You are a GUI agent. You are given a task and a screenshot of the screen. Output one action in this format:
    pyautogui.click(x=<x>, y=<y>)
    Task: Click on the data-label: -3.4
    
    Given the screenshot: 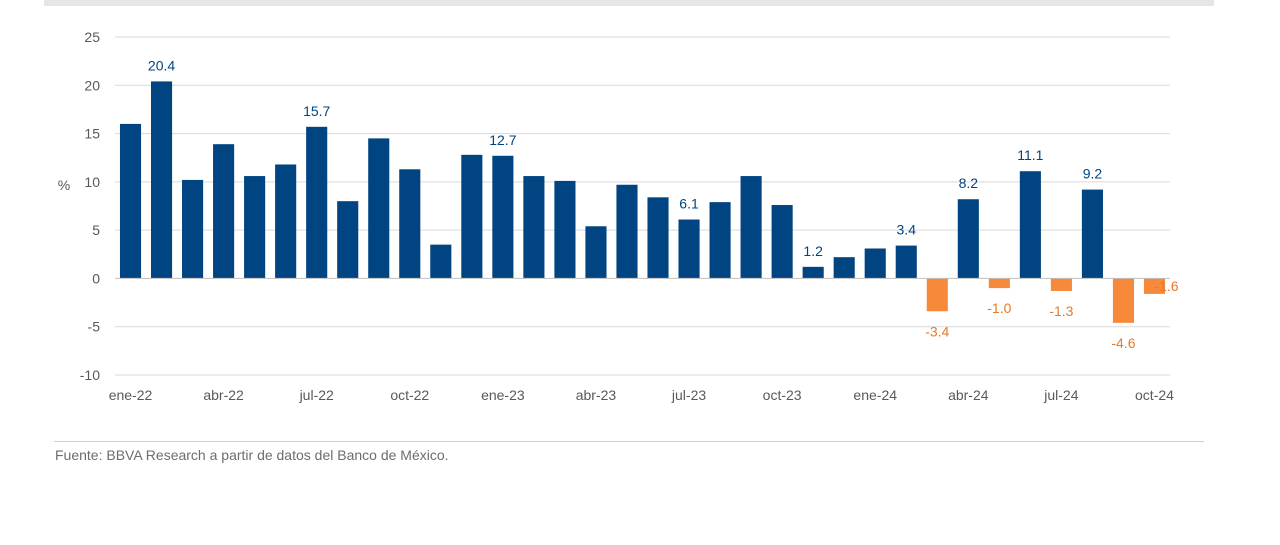 What is the action you would take?
    pyautogui.click(x=937, y=331)
    